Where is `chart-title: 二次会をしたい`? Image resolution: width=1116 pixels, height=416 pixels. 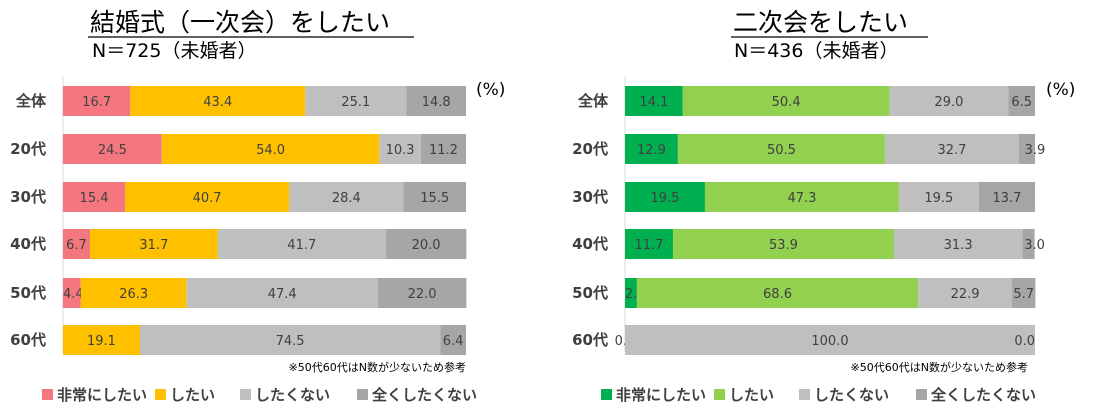
chart-title: 二次会をしたい is located at coordinates (820, 22).